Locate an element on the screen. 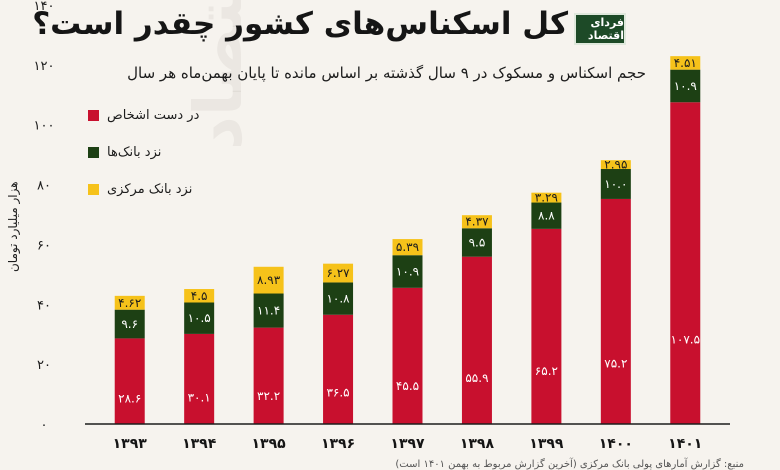 The height and width of the screenshot is (470, 780). chart-title: کل اسکناس‌های کشور چقدر است؟ is located at coordinates (300, 24).